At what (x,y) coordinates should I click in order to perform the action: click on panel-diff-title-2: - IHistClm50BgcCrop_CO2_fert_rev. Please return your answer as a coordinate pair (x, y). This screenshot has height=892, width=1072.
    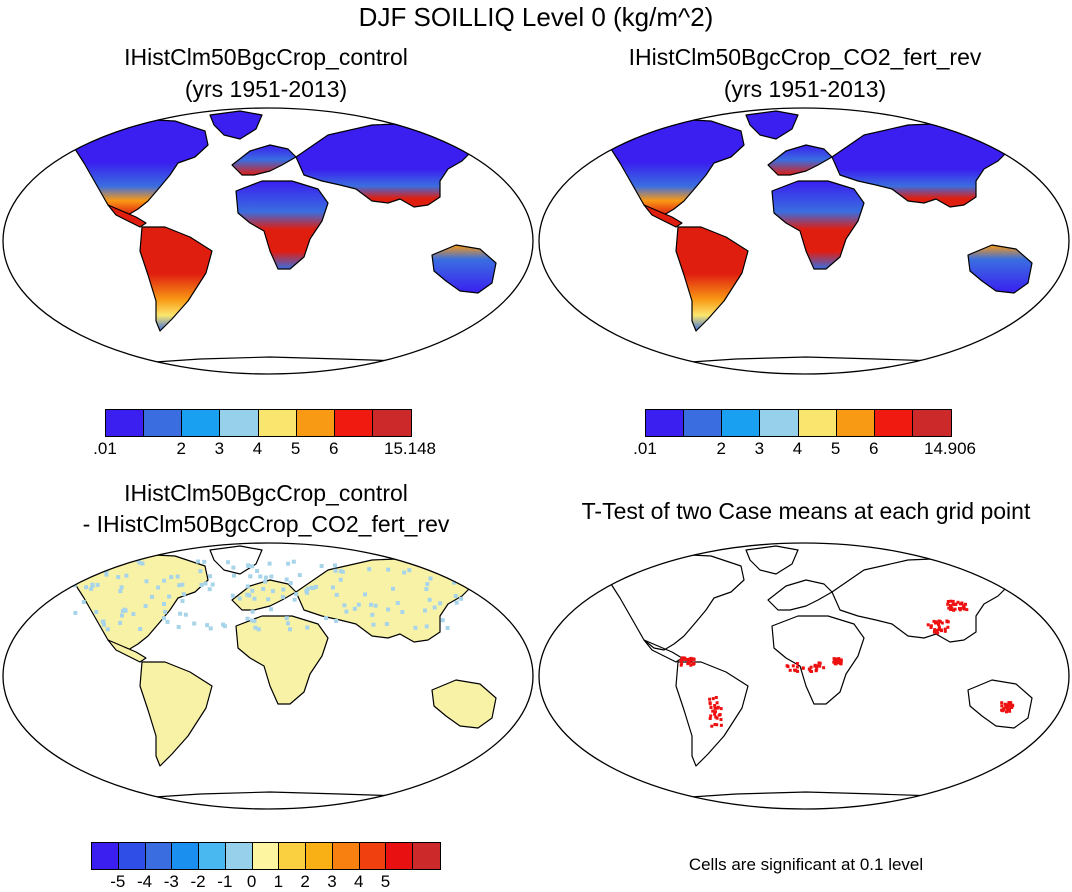
    Looking at the image, I should click on (266, 524).